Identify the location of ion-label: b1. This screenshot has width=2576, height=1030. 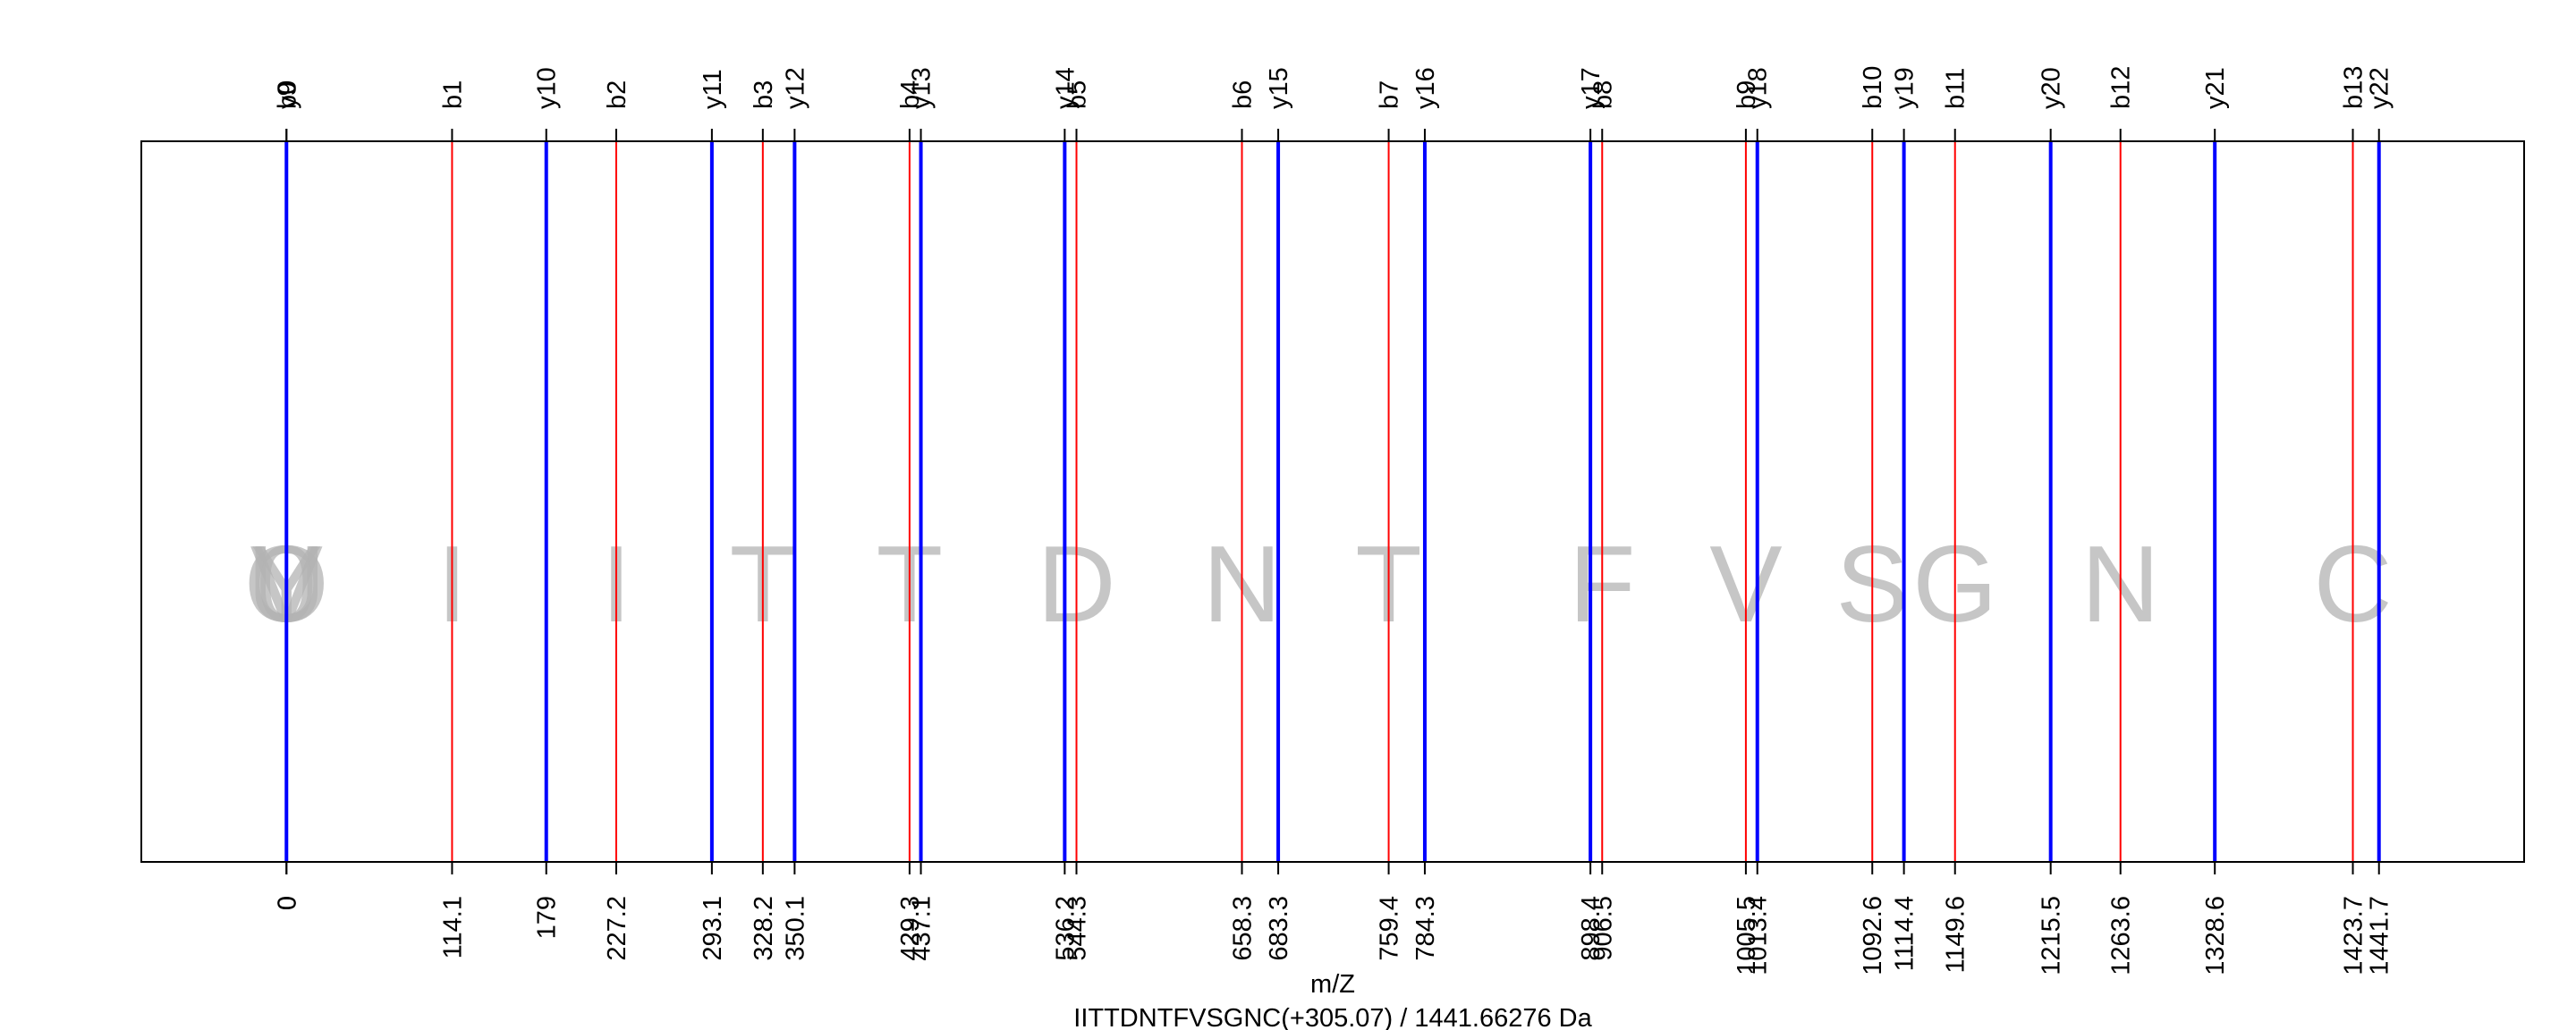
(452, 94).